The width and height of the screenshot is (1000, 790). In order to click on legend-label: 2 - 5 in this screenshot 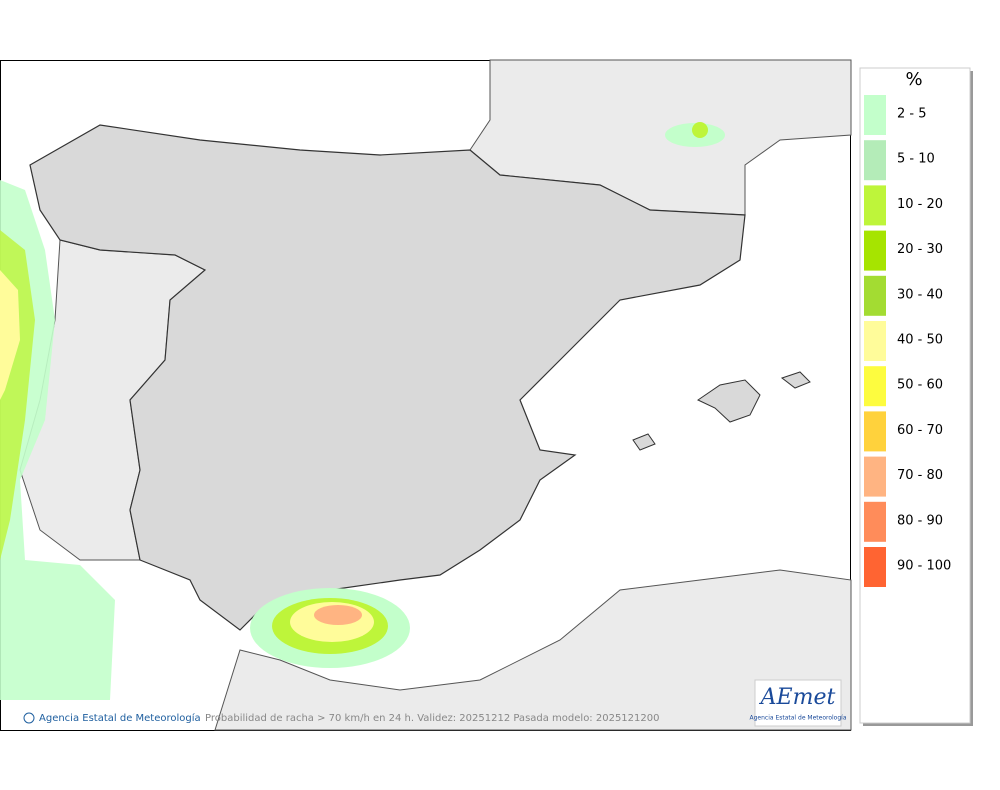, I will do `click(912, 114)`.